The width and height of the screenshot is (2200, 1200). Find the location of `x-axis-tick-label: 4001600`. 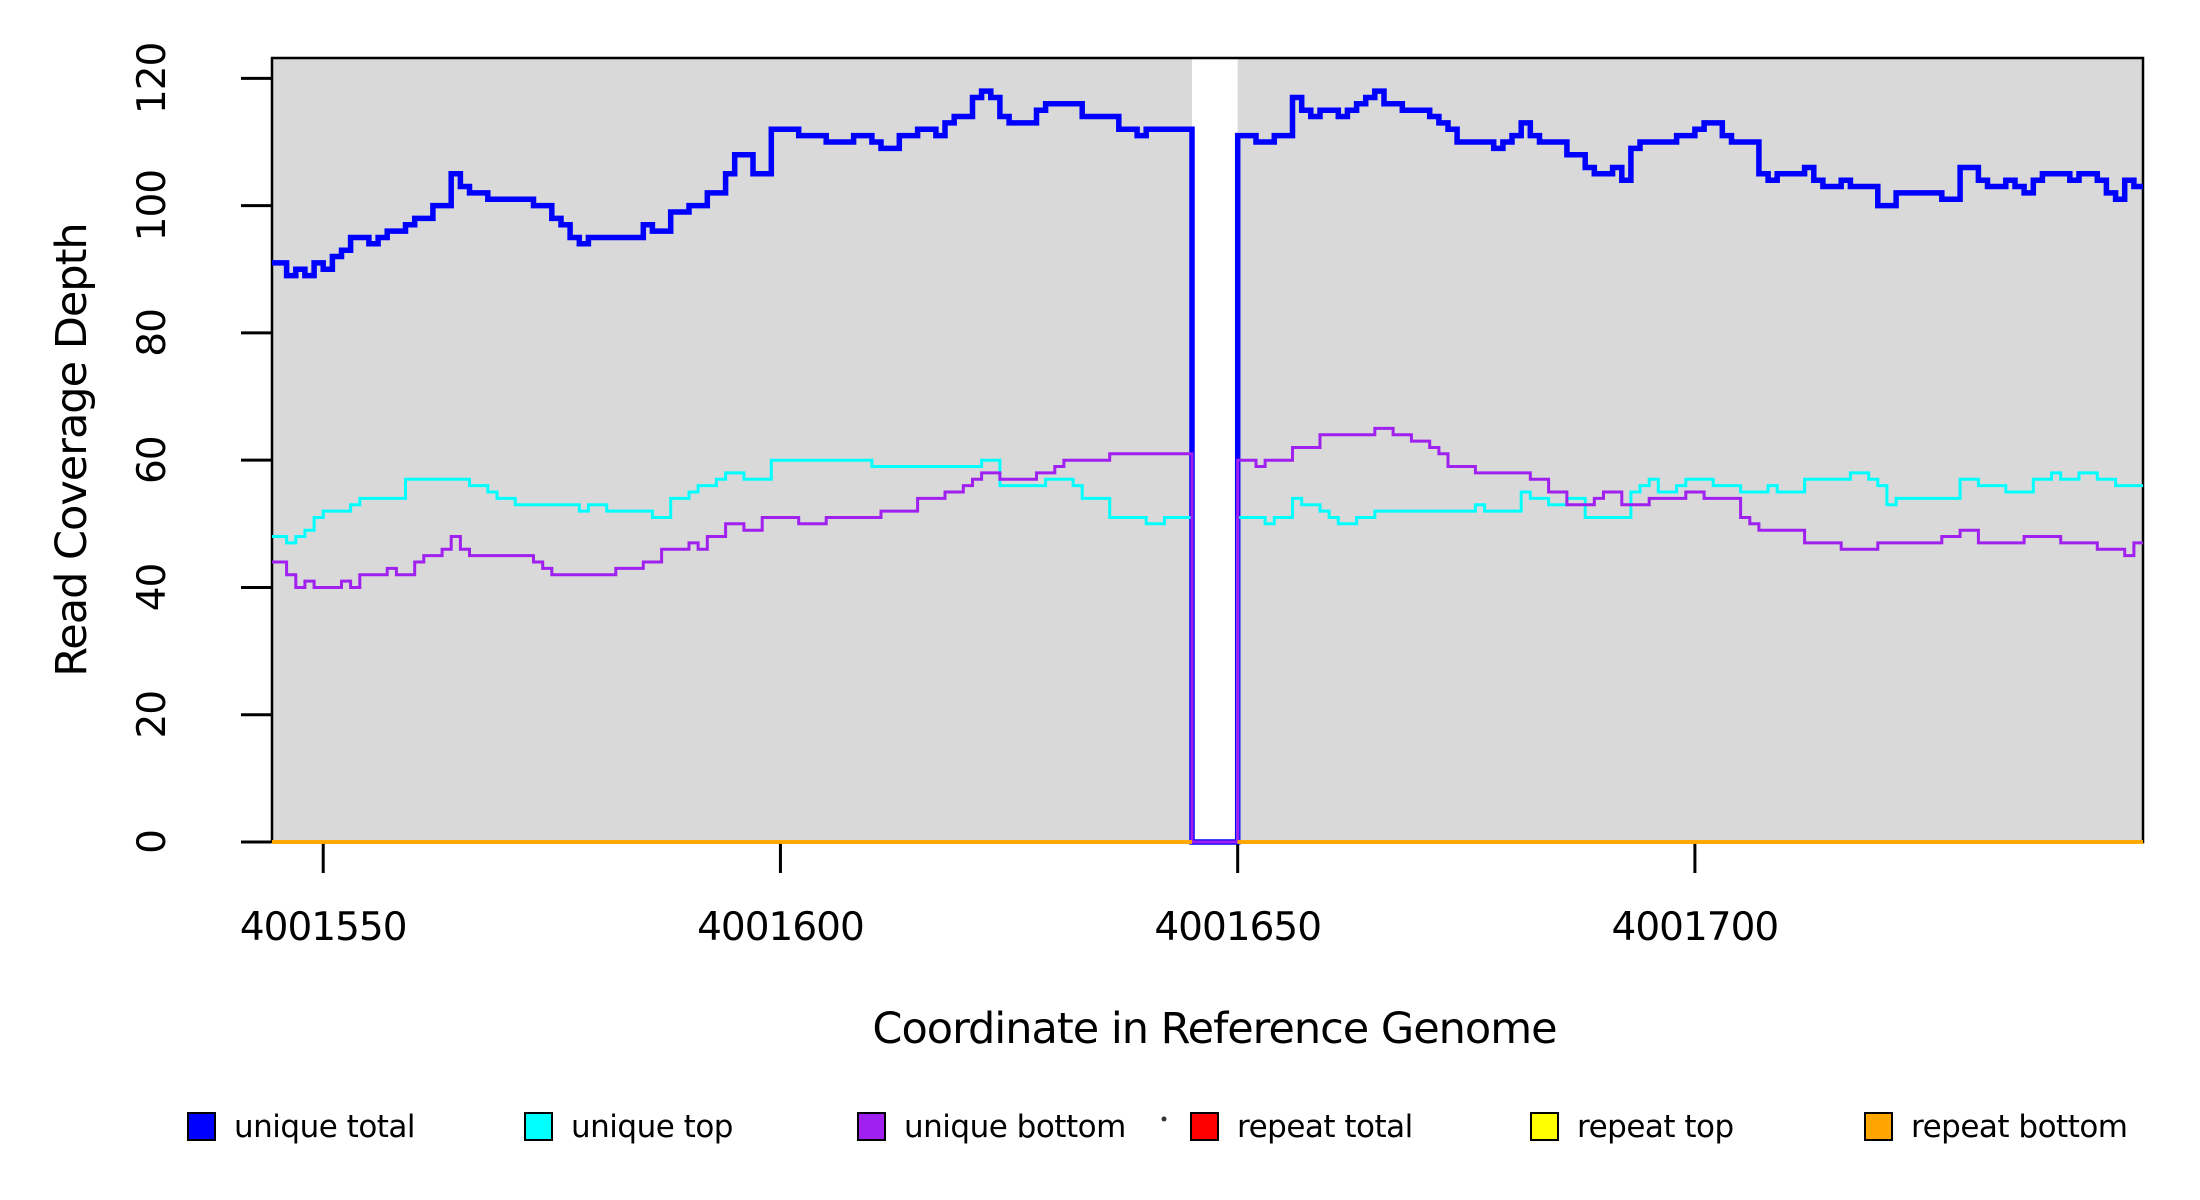

x-axis-tick-label: 4001600 is located at coordinates (780, 927).